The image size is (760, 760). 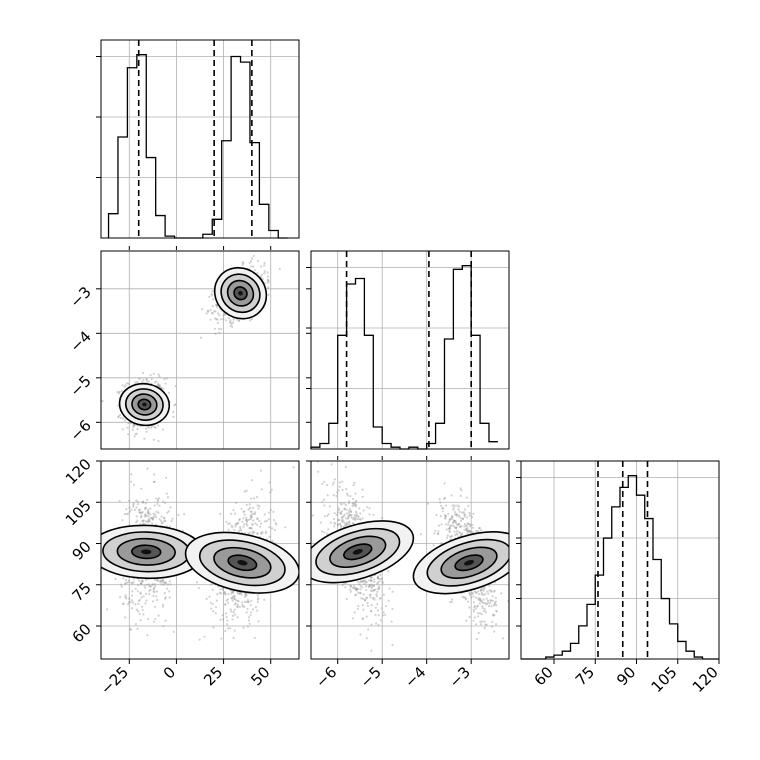 I want to click on density-level, so click(x=469, y=562).